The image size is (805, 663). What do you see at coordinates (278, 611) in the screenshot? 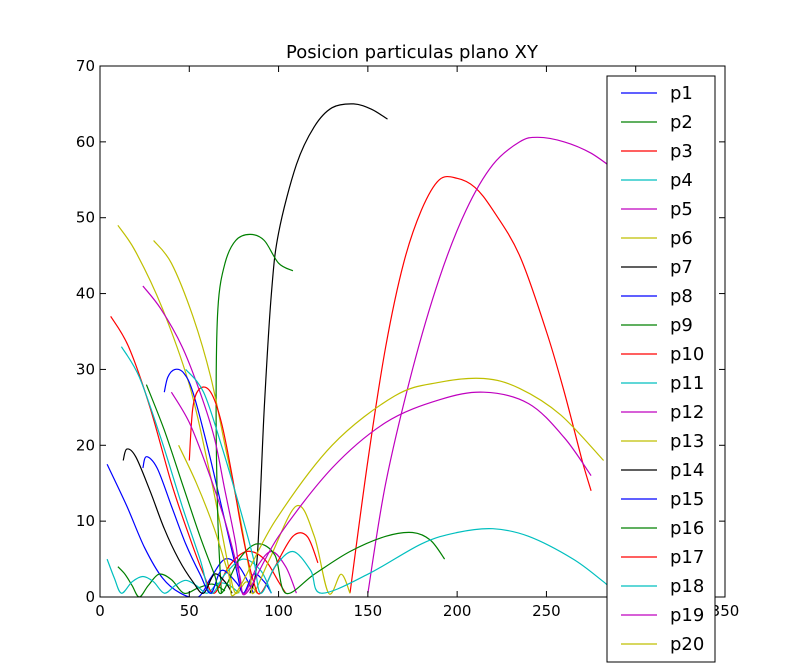
I see `x-tick-label: 100` at bounding box center [278, 611].